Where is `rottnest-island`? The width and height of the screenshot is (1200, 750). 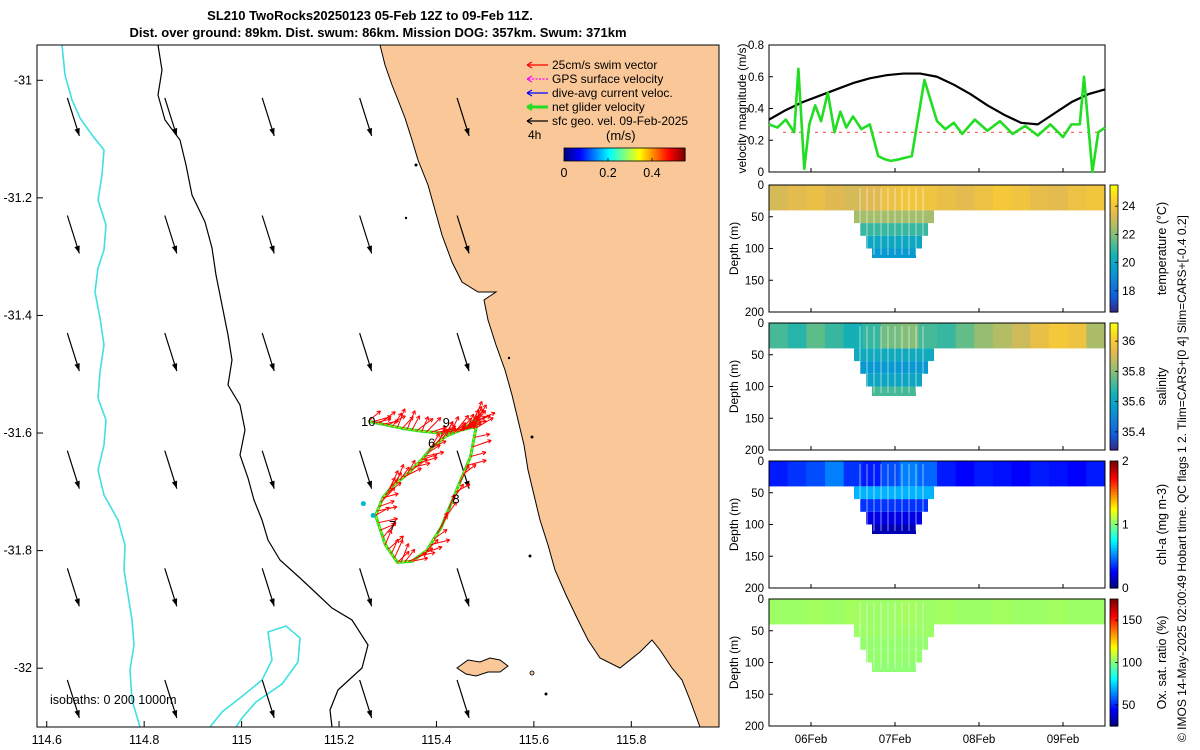 rottnest-island is located at coordinates (482, 667).